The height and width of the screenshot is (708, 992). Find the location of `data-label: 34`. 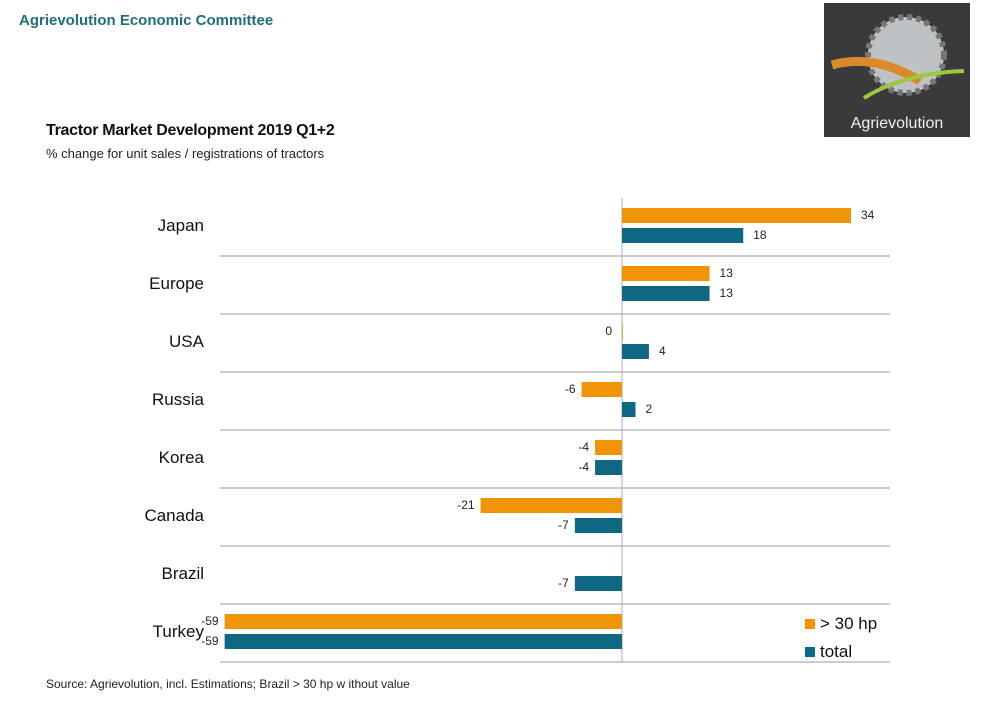

data-label: 34 is located at coordinates (868, 215).